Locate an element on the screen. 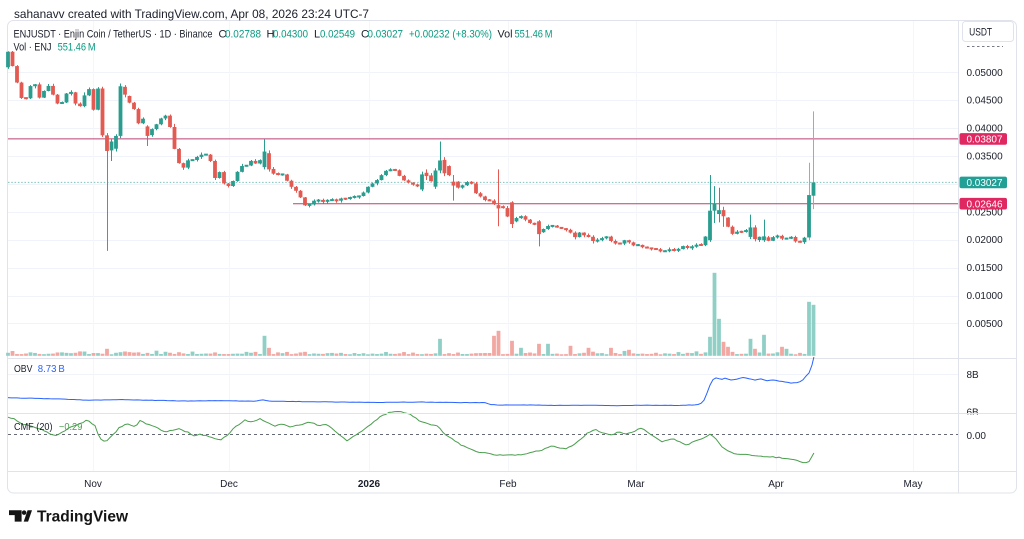 The image size is (1024, 539). svg-text: 0.02500 is located at coordinates (985, 212).